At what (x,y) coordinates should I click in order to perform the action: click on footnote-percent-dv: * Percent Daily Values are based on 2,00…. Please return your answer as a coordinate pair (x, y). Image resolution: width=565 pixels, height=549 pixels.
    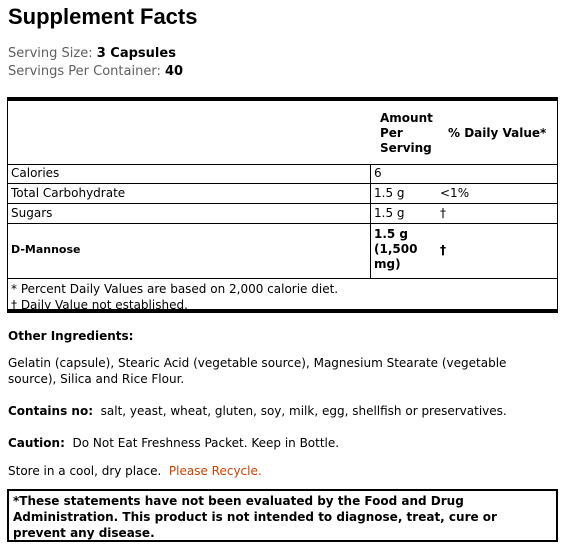
    Looking at the image, I should click on (175, 289).